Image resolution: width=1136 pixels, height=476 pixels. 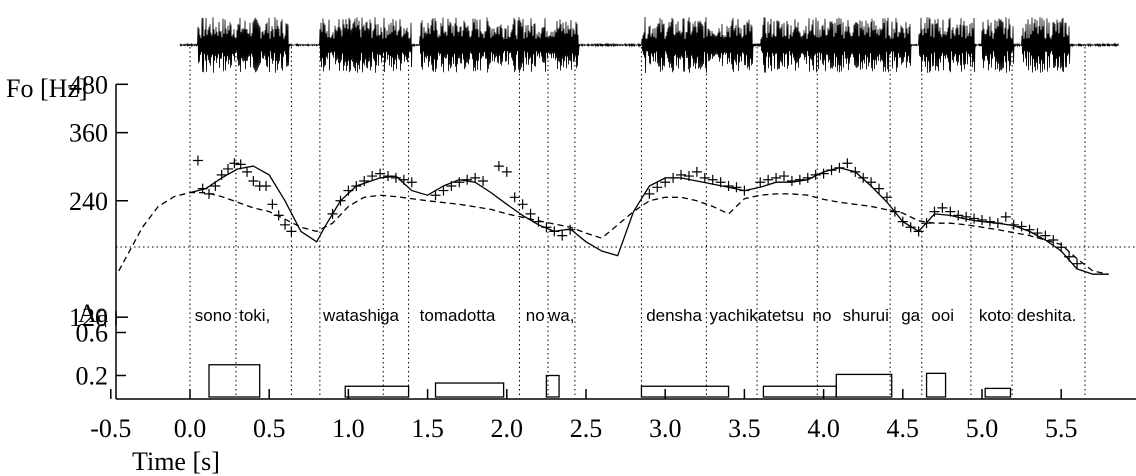 What do you see at coordinates (610, 381) in the screenshot?
I see `accent-commands` at bounding box center [610, 381].